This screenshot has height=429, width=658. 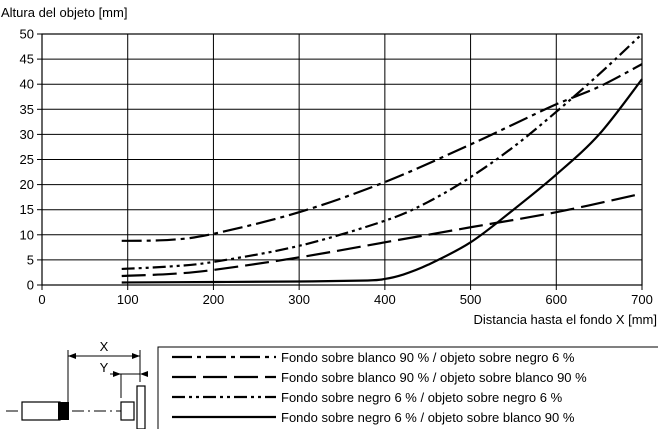 I want to click on x-dimension-label: X, so click(x=104, y=346).